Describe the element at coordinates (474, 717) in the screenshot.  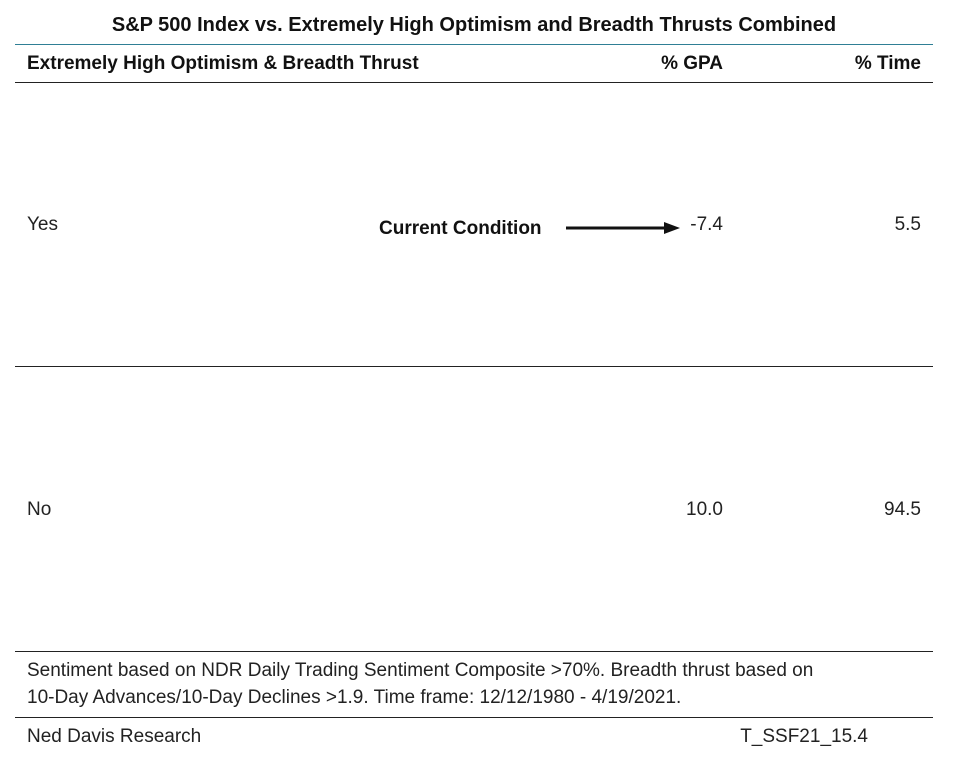
I see `source-divider` at that location.